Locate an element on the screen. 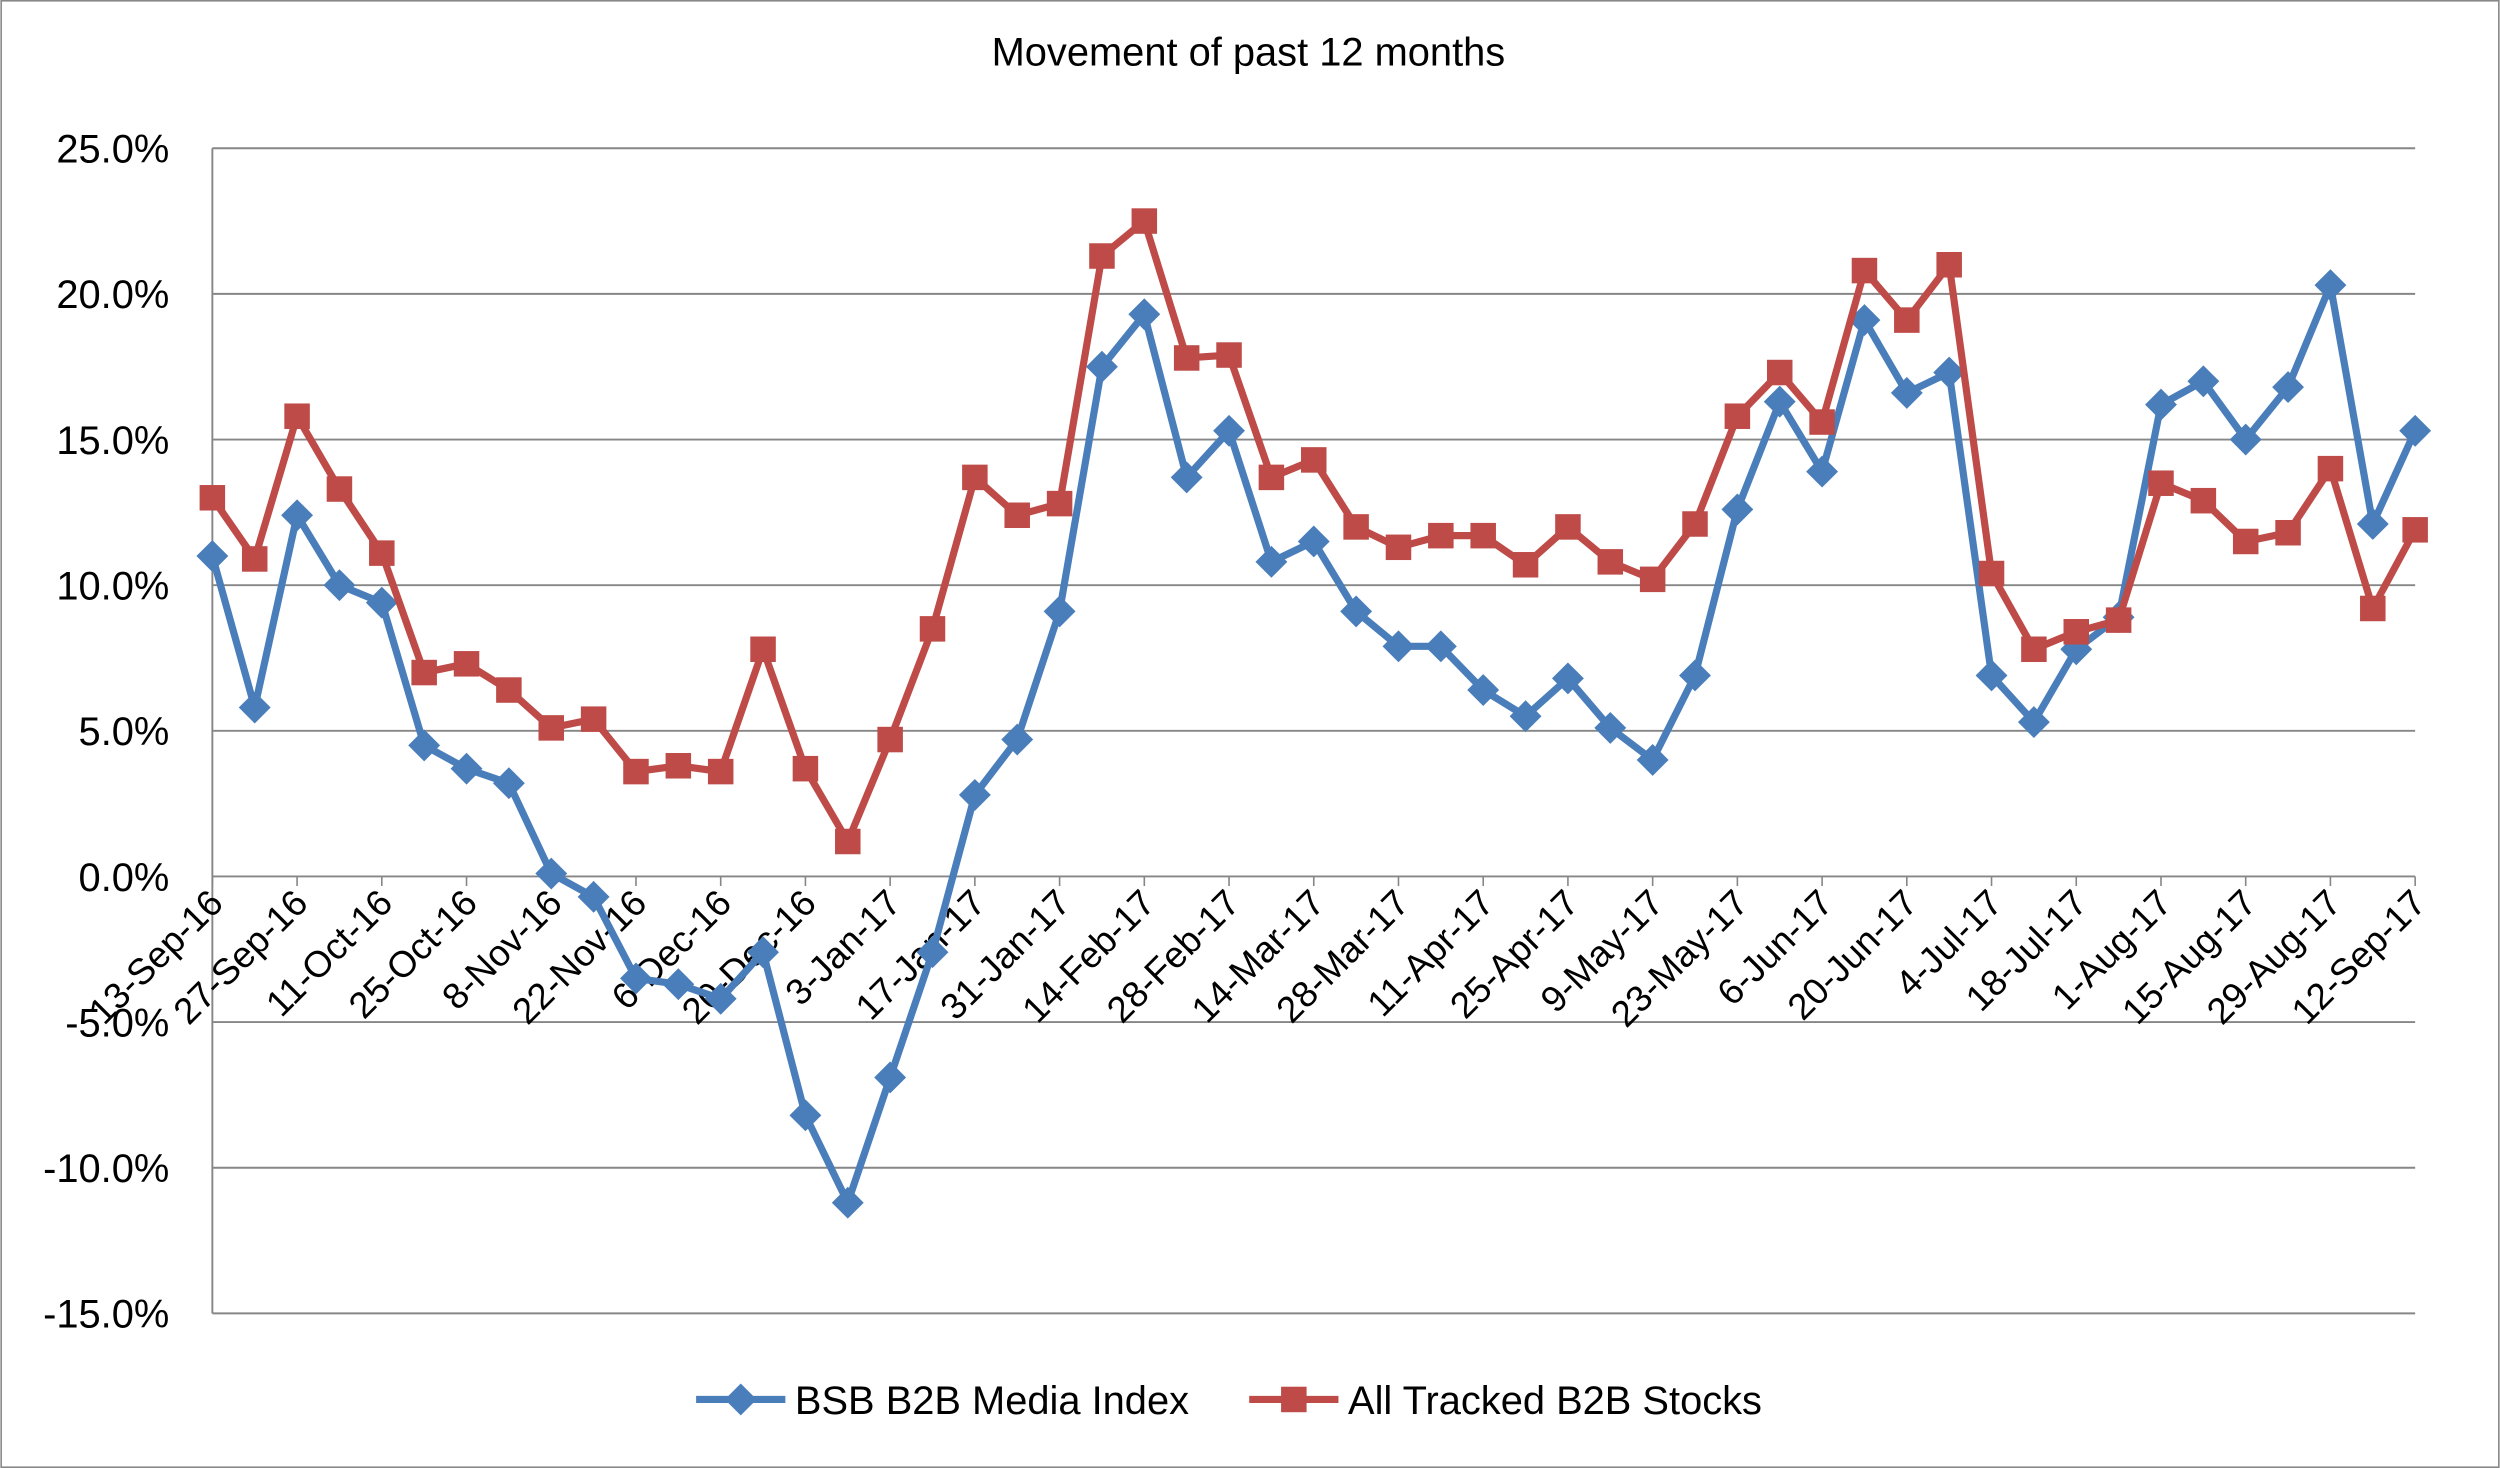 This screenshot has width=2500, height=1468. chart-title: Movement of past 12 months is located at coordinates (1249, 52).